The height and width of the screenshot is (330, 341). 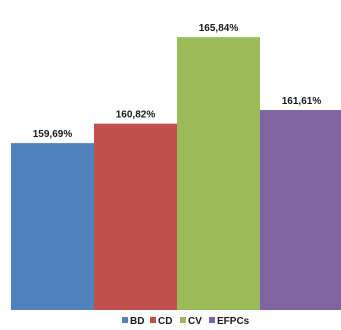 What do you see at coordinates (52, 226) in the screenshot?
I see `bar-bd` at bounding box center [52, 226].